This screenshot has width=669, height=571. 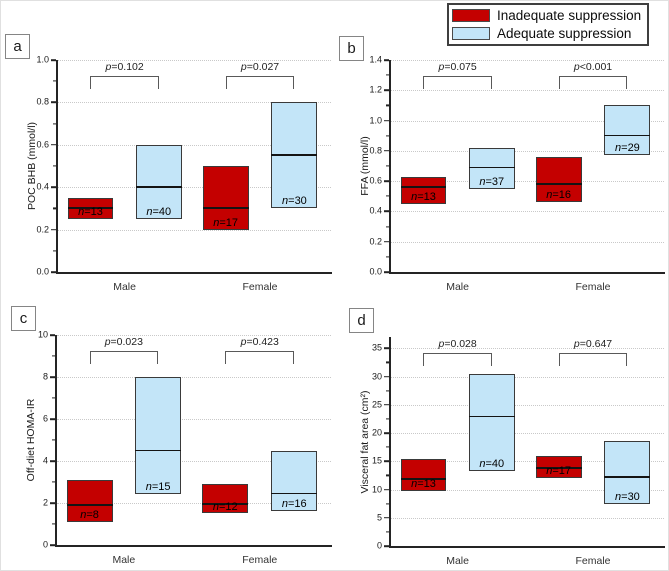 I want to click on y-axis-tick-label: 10, so click(x=42, y=334).